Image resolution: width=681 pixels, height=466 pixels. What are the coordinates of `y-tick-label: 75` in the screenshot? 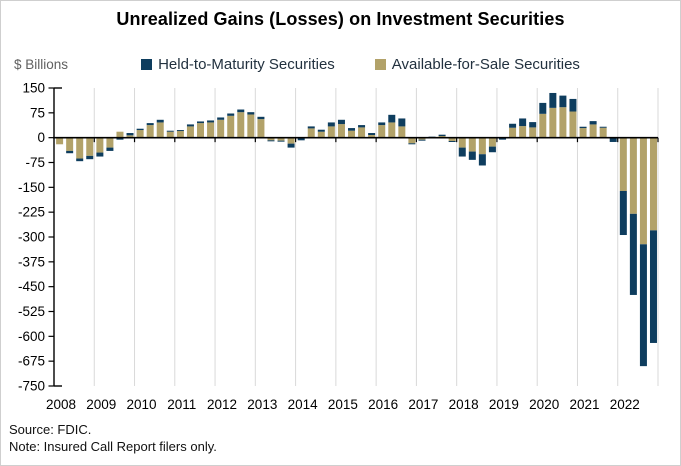 It's located at (37, 112).